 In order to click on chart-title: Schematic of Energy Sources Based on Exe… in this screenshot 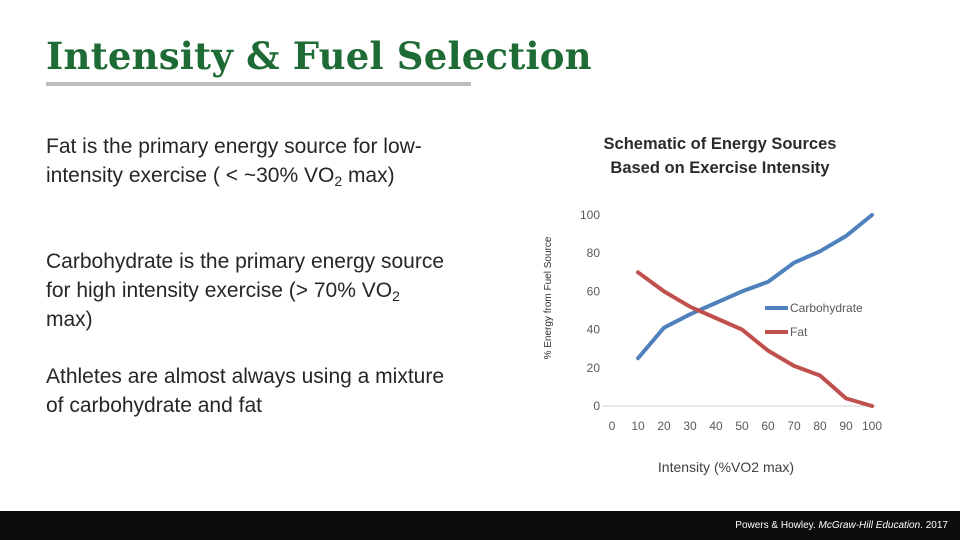, I will do `click(720, 156)`.